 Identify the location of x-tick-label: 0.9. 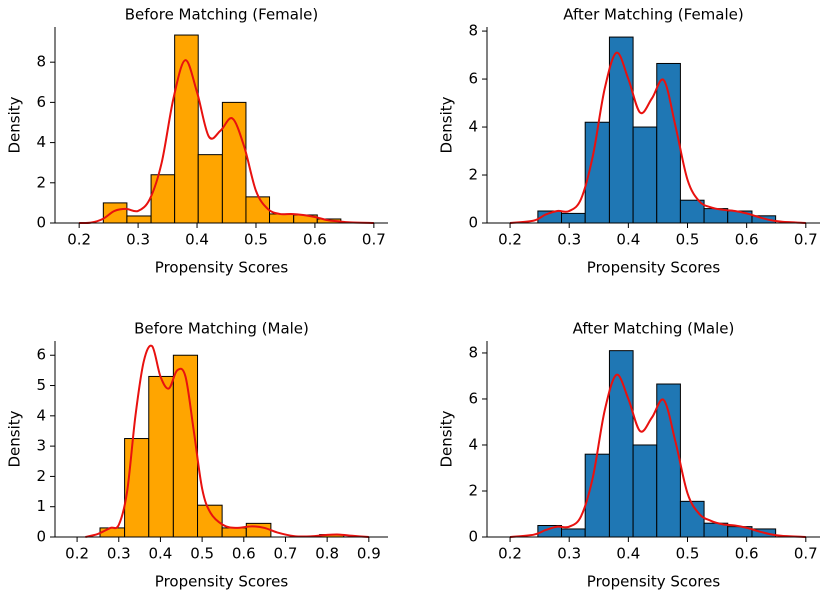
(369, 554).